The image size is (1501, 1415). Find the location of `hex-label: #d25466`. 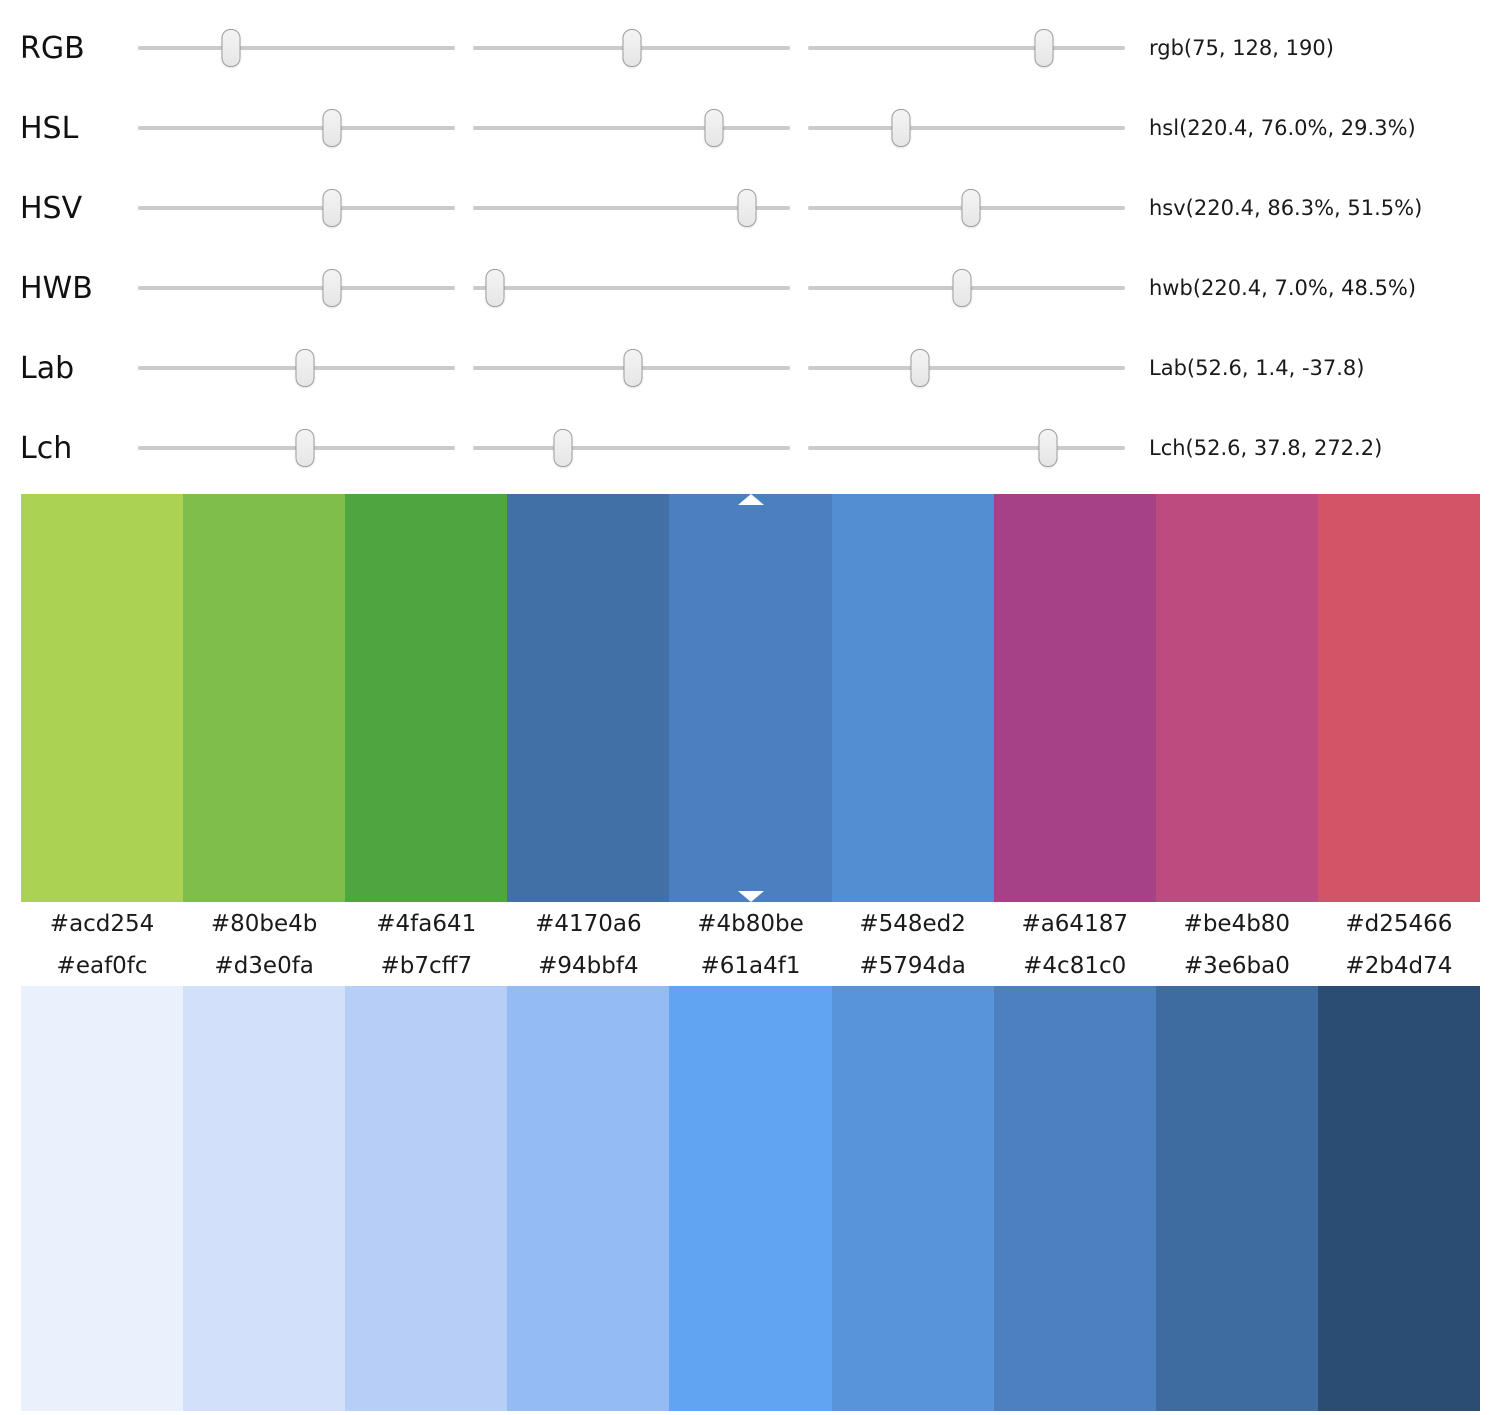

hex-label: #d25466 is located at coordinates (1399, 924).